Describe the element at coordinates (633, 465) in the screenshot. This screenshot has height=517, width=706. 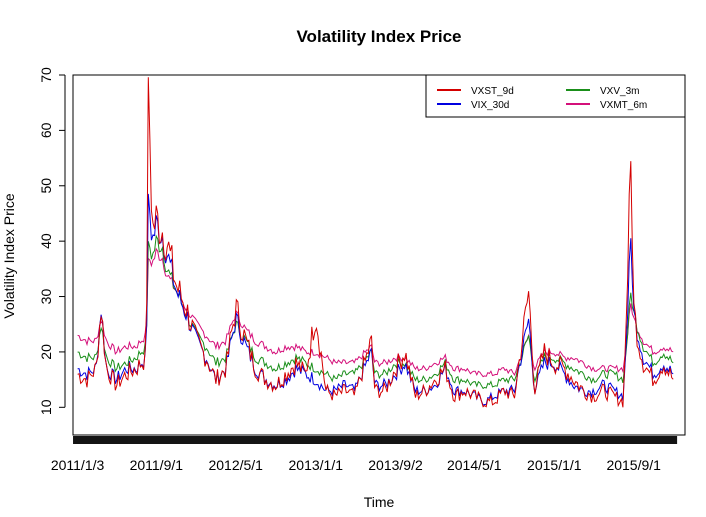
I see `x-tick-label: 2015/9/1` at that location.